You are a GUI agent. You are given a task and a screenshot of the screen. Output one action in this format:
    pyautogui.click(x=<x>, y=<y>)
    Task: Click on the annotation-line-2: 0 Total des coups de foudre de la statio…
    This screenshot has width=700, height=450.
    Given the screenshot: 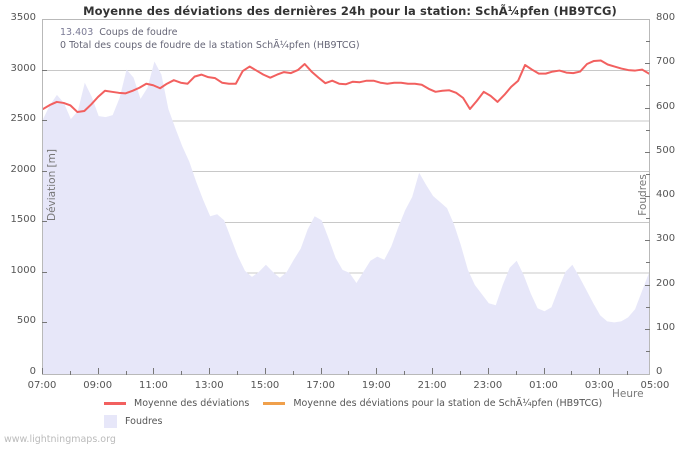 What is the action you would take?
    pyautogui.click(x=210, y=45)
    